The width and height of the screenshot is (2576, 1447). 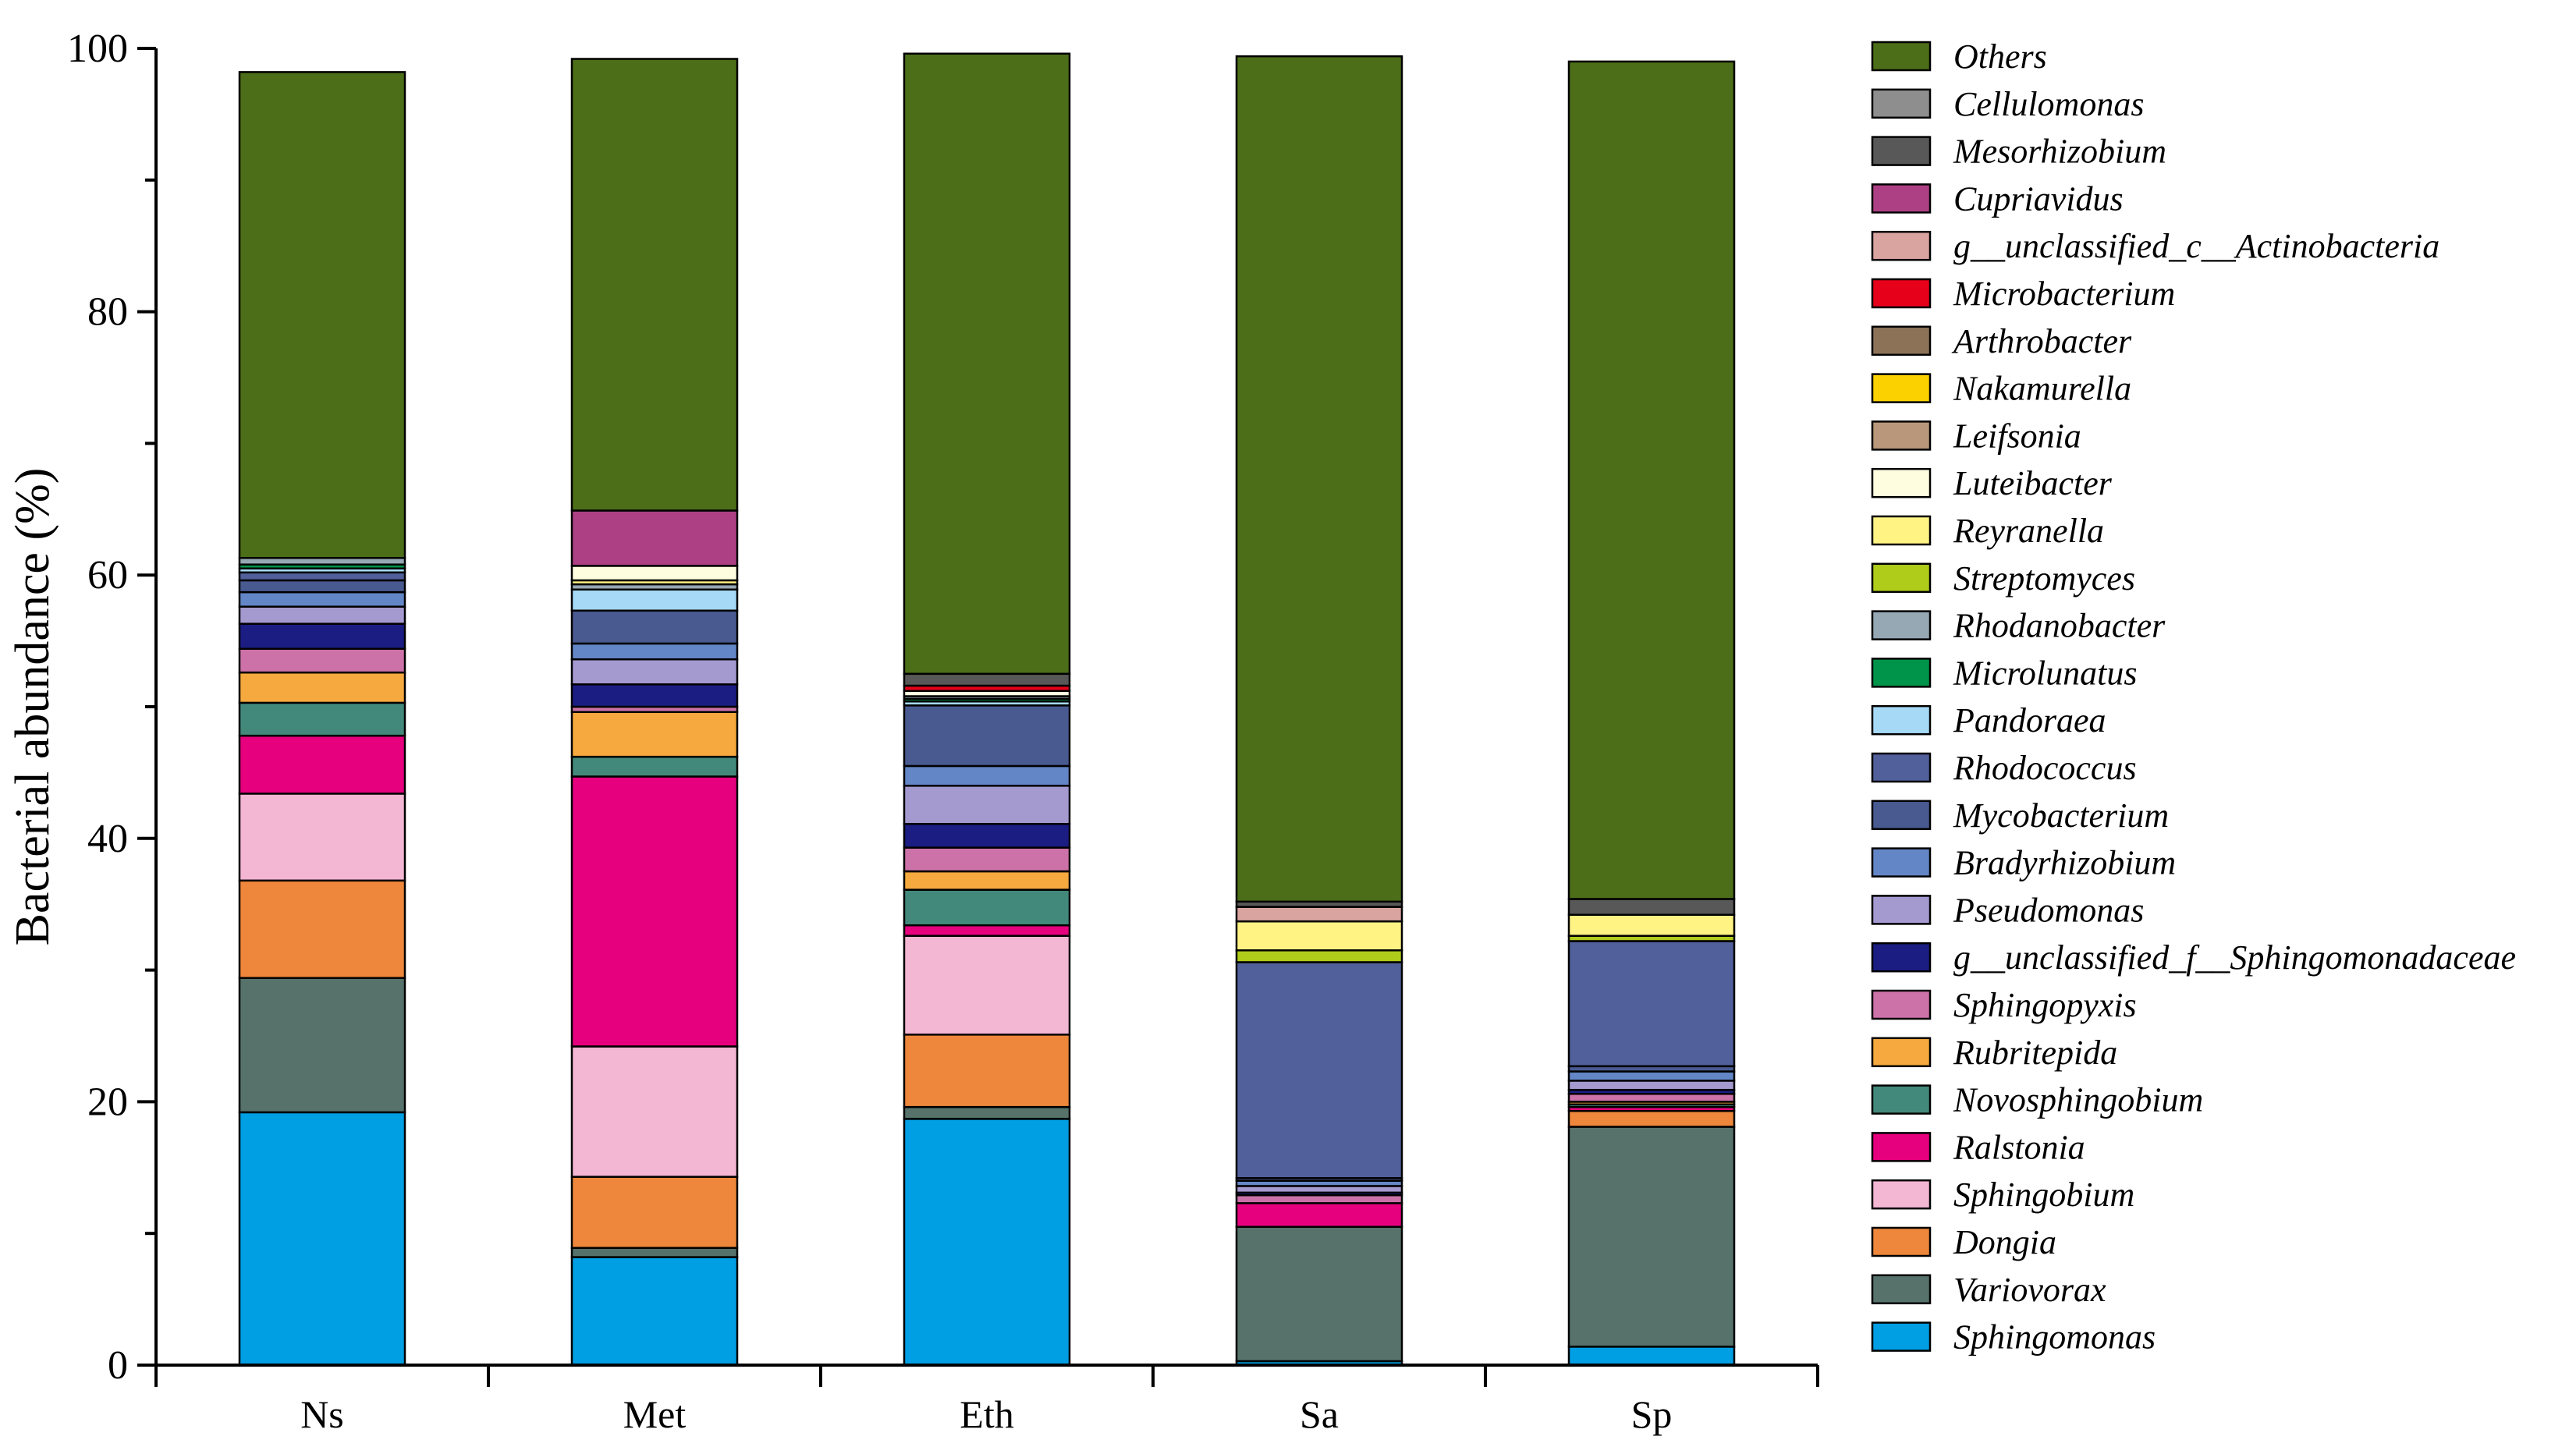 What do you see at coordinates (2035, 1053) in the screenshot?
I see `legend-label: Rubritepida` at bounding box center [2035, 1053].